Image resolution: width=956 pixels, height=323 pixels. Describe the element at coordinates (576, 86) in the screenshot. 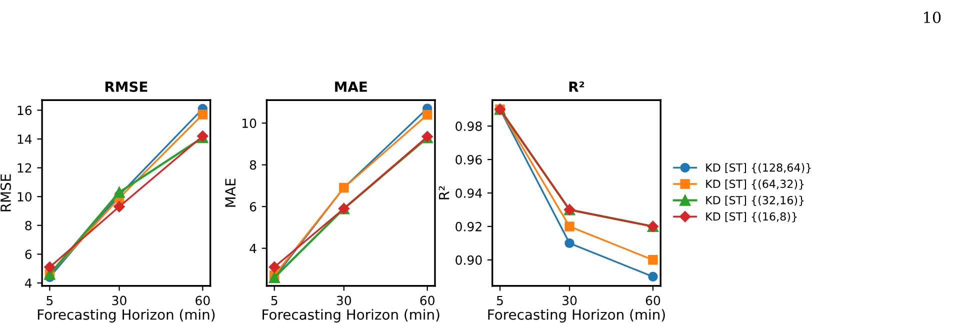

I see `chart-title: R²` at that location.